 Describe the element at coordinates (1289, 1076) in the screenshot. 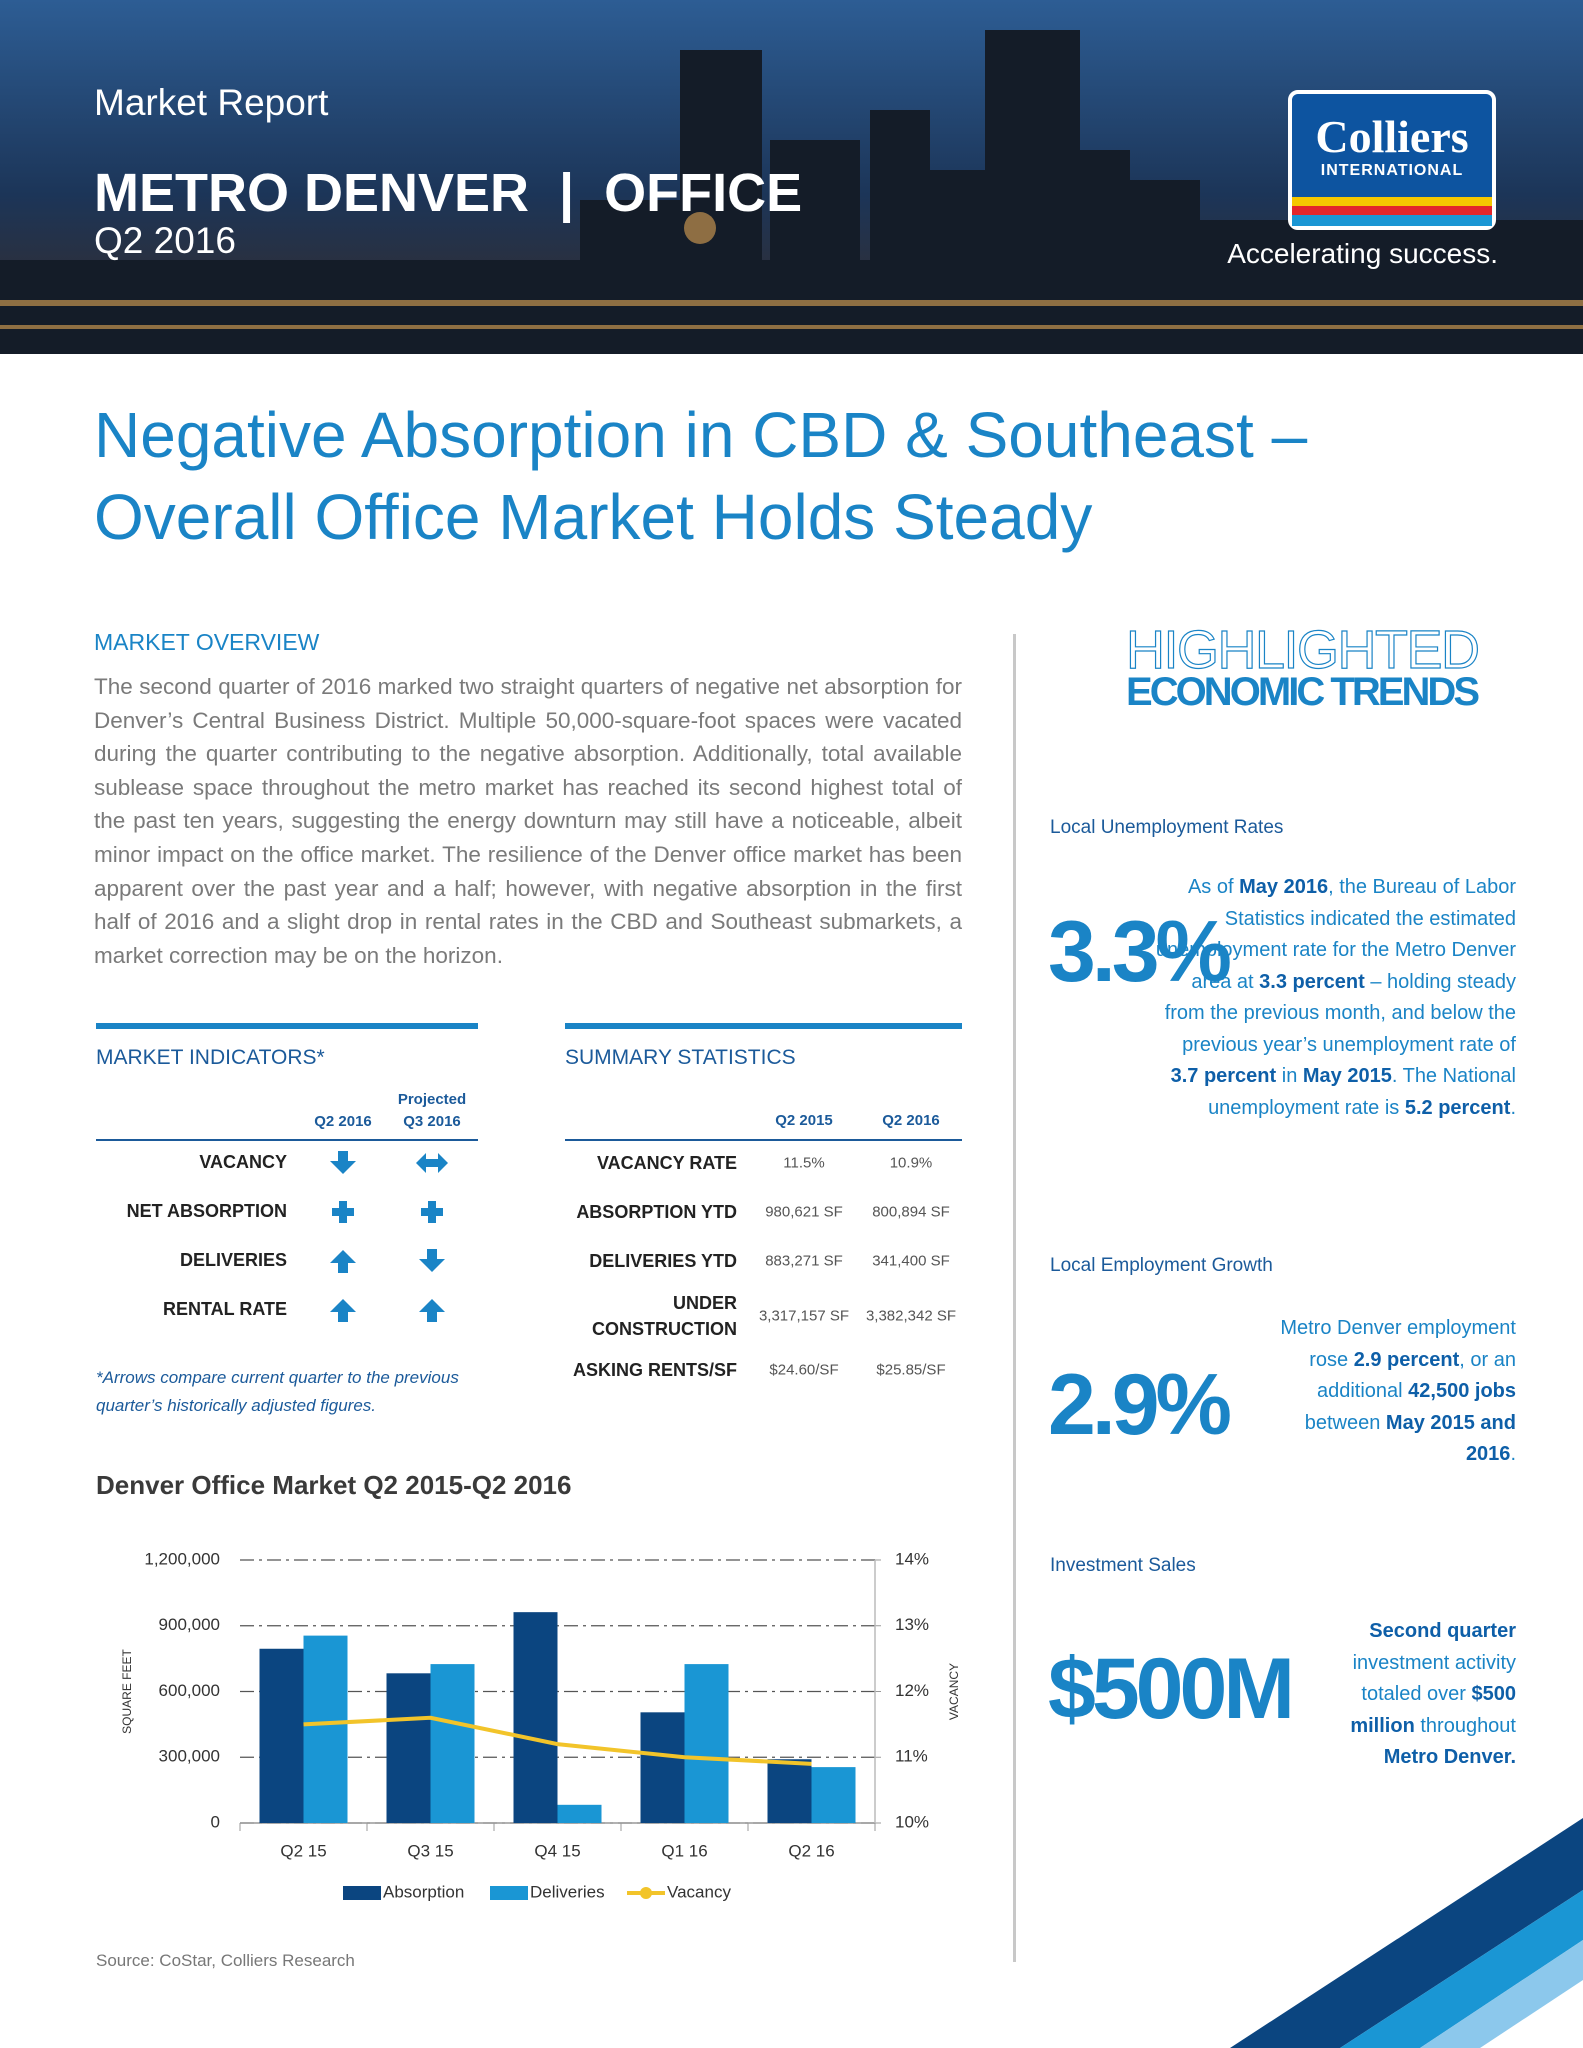

I see `body-text: in` at that location.